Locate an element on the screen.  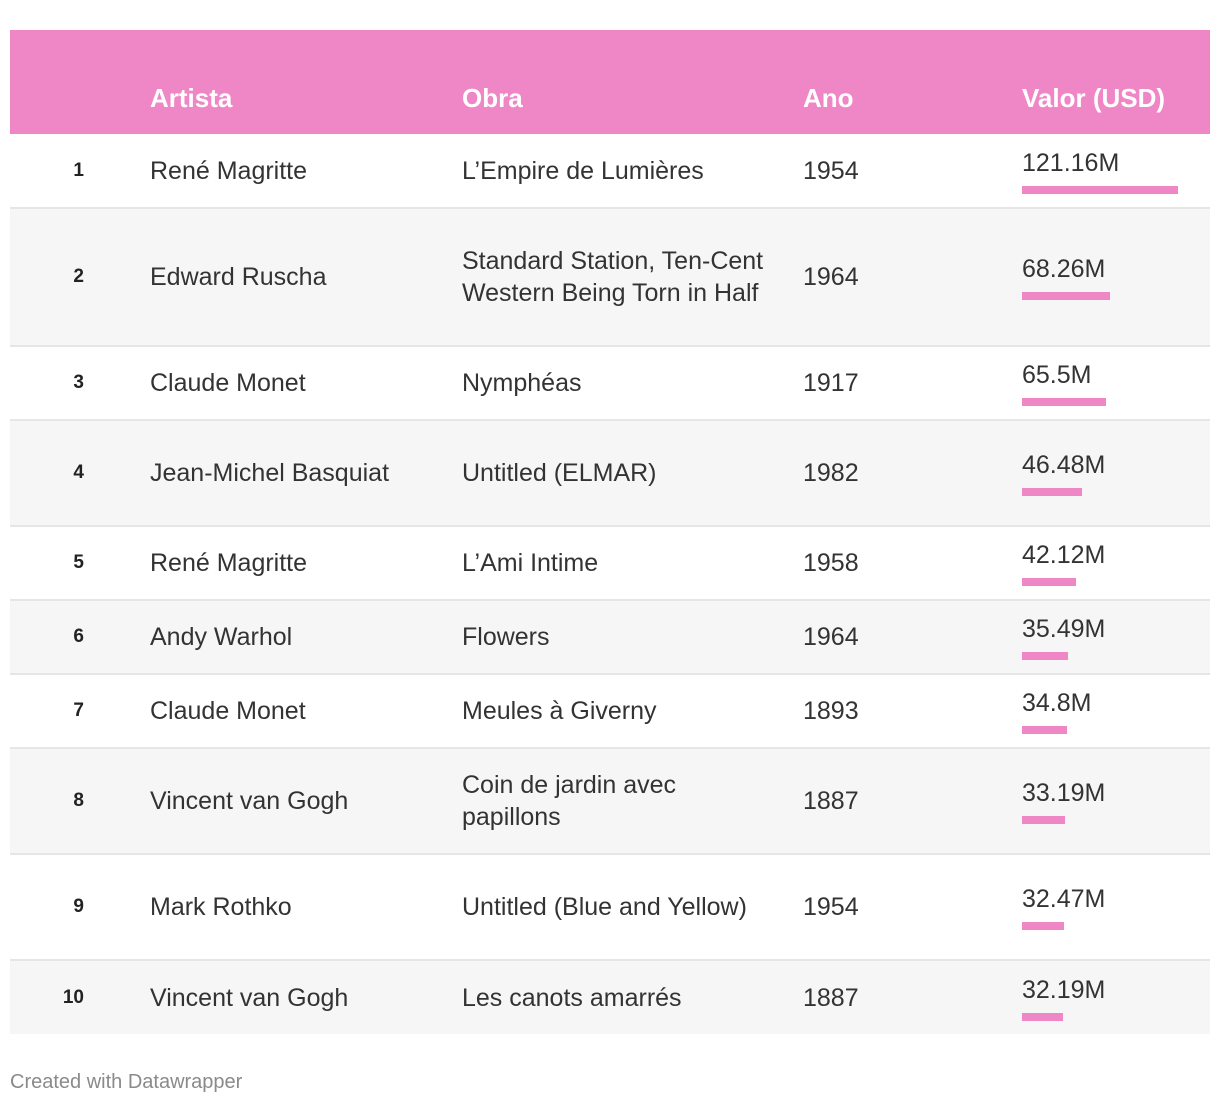
value-cell: 35.49M is located at coordinates (1116, 637).